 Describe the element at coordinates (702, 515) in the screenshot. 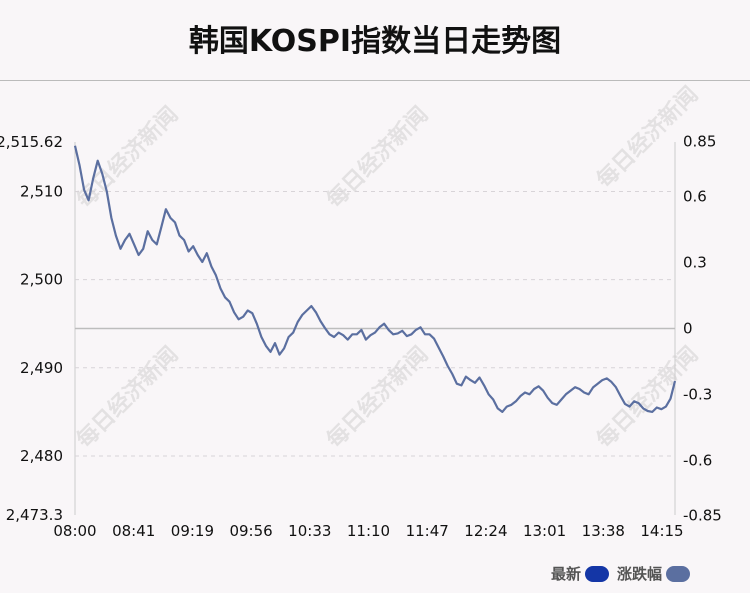

I see `y-tick-label-right: -0.85` at that location.